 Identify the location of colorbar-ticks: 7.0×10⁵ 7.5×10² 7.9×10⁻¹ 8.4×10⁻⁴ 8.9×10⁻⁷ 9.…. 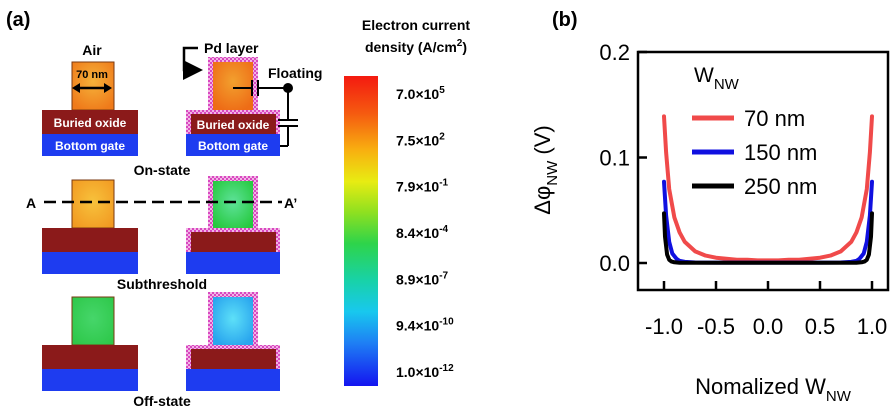
(425, 232).